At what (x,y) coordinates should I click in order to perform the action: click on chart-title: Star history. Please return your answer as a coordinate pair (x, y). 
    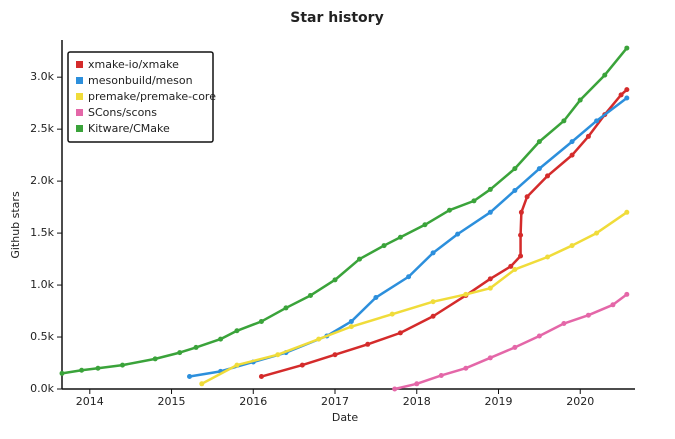
    Looking at the image, I should click on (336, 18).